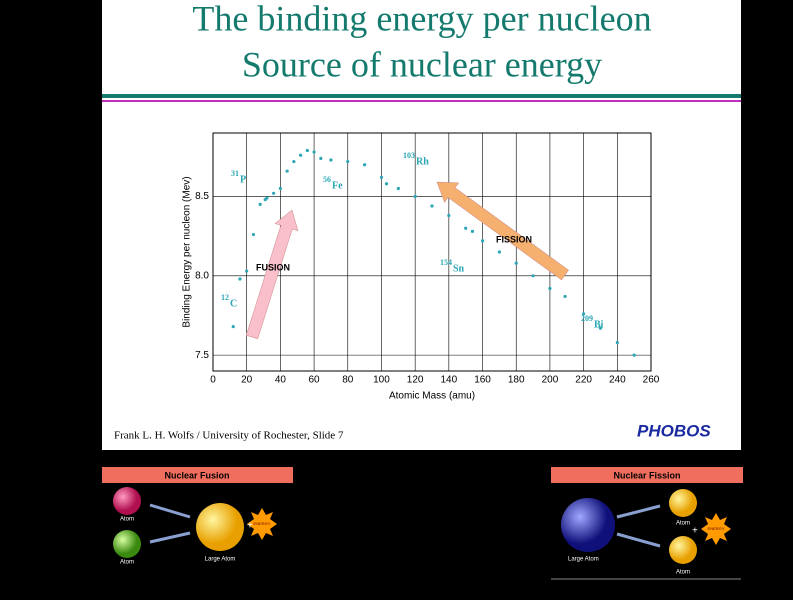 The image size is (793, 600). What do you see at coordinates (348, 380) in the screenshot?
I see `x-tick-label: 80` at bounding box center [348, 380].